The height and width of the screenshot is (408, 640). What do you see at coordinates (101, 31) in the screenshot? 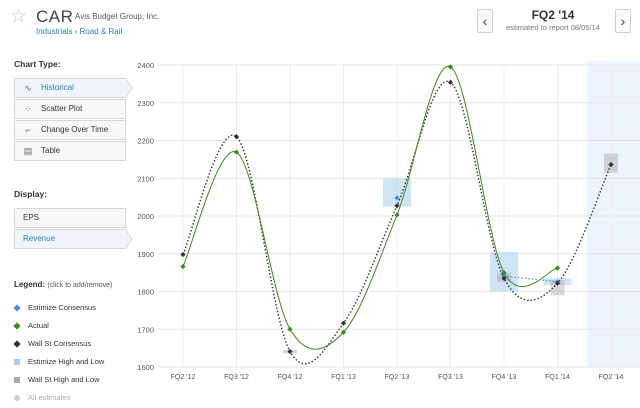
I see `breadcrumb-industry-link: Road & Rail` at bounding box center [101, 31].